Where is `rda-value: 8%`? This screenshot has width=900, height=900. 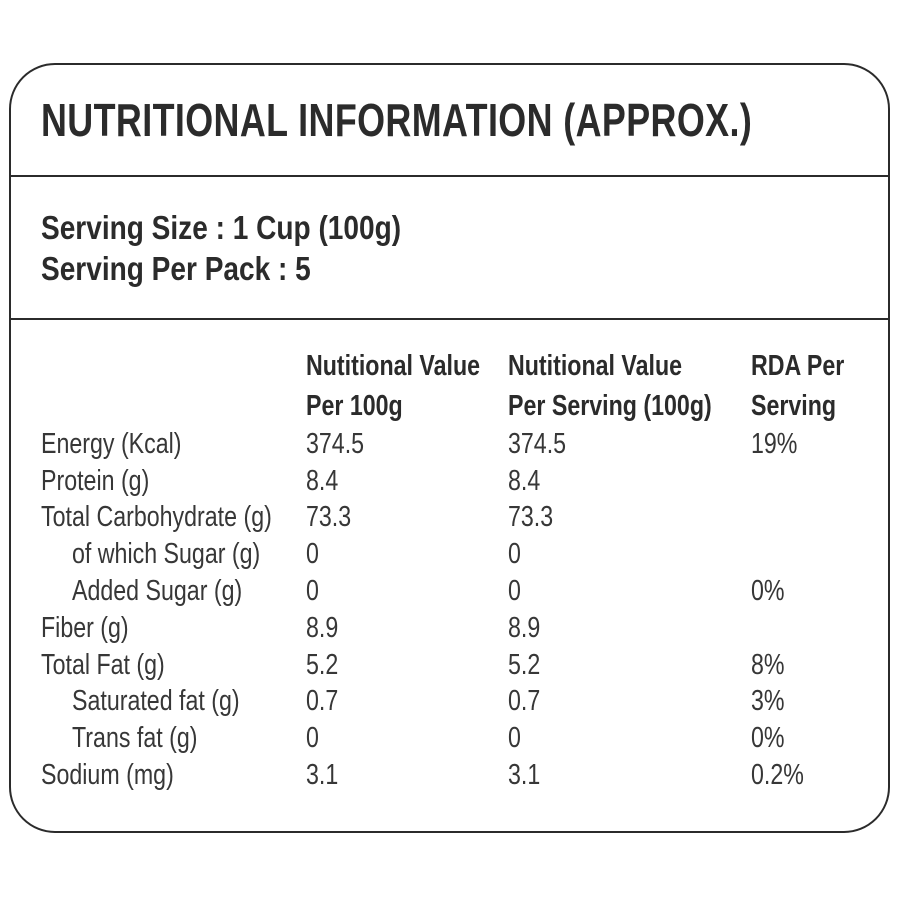 rda-value: 8% is located at coordinates (819, 665).